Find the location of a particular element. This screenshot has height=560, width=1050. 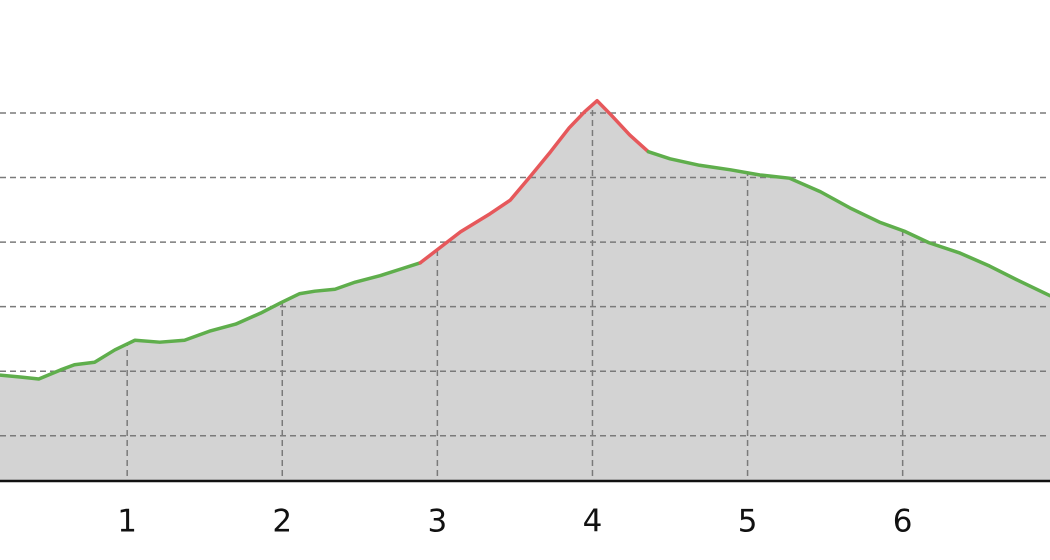

x-tick-label: 7 is located at coordinates (1049, 522).